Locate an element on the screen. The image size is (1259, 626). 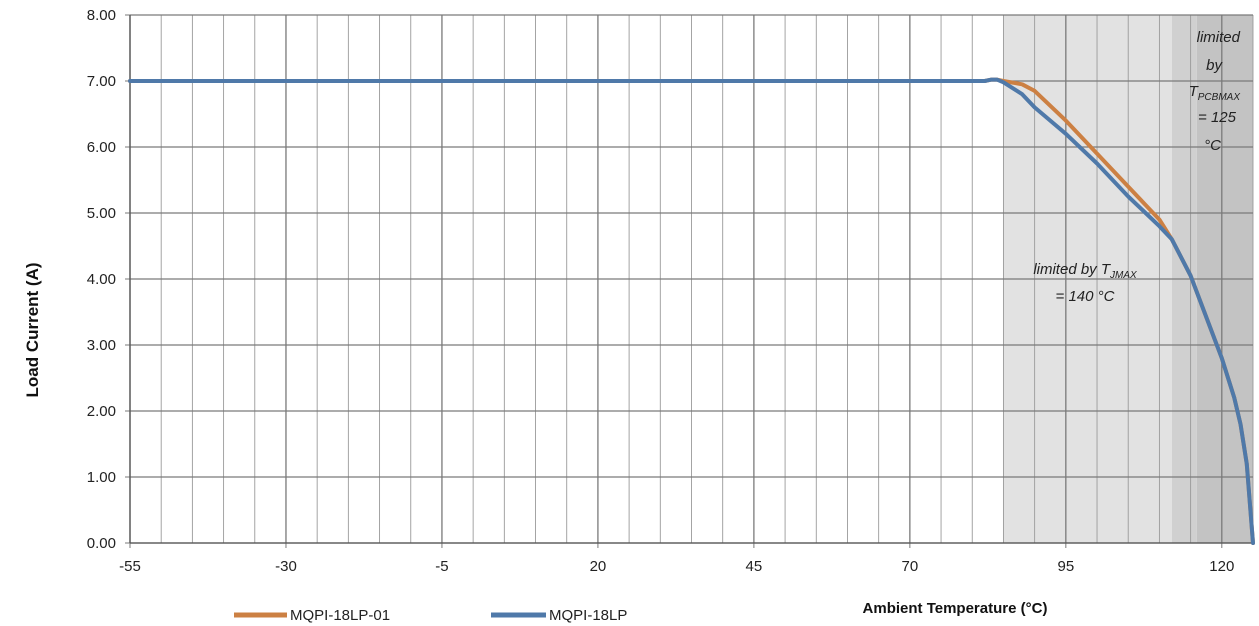
y-tick-label-8: 8.00 is located at coordinates (101, 15).